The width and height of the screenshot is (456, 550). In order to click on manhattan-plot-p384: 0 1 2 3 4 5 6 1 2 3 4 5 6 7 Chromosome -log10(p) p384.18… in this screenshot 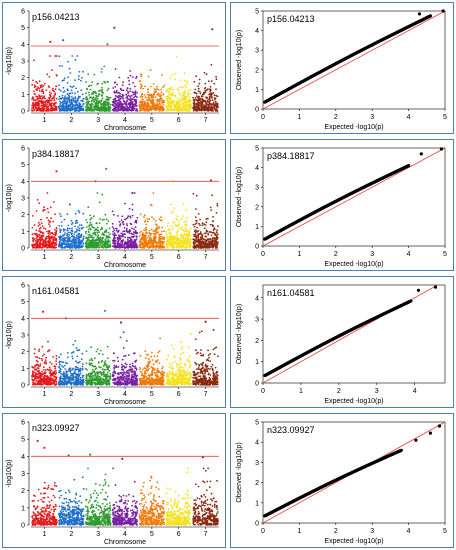, I will do `click(112, 207)`.